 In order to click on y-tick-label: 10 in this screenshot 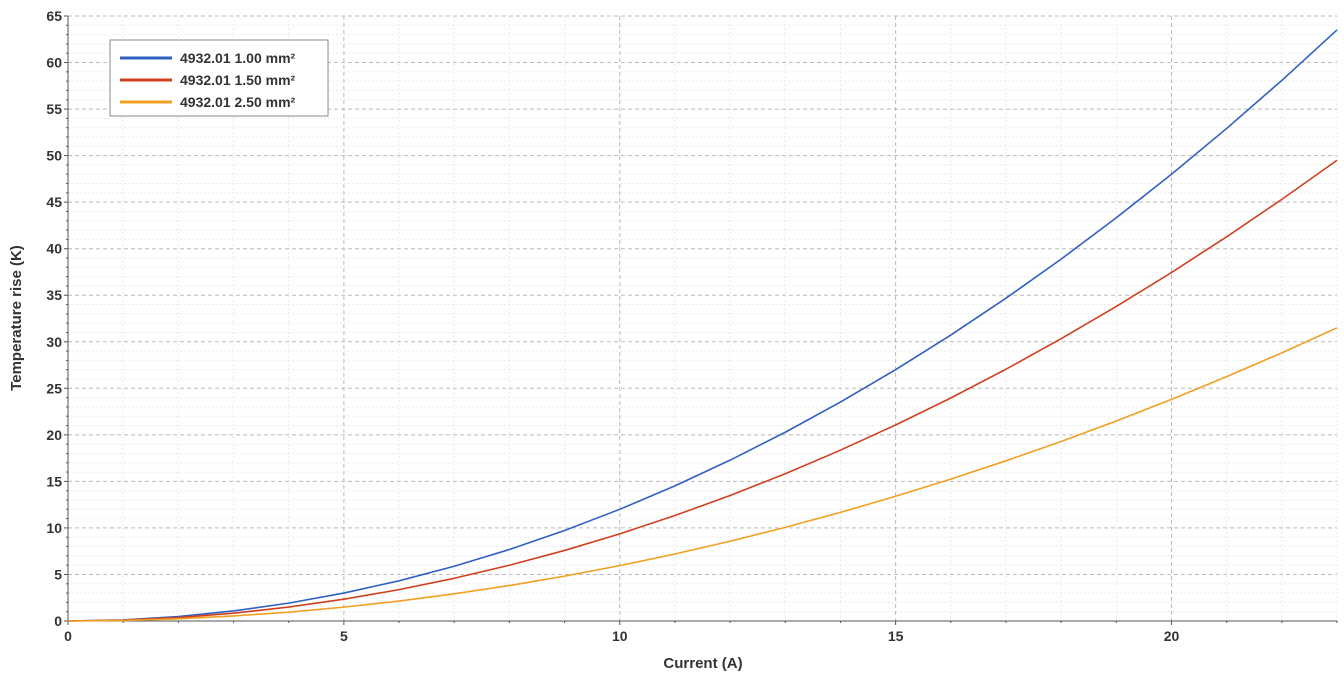, I will do `click(54, 528)`.